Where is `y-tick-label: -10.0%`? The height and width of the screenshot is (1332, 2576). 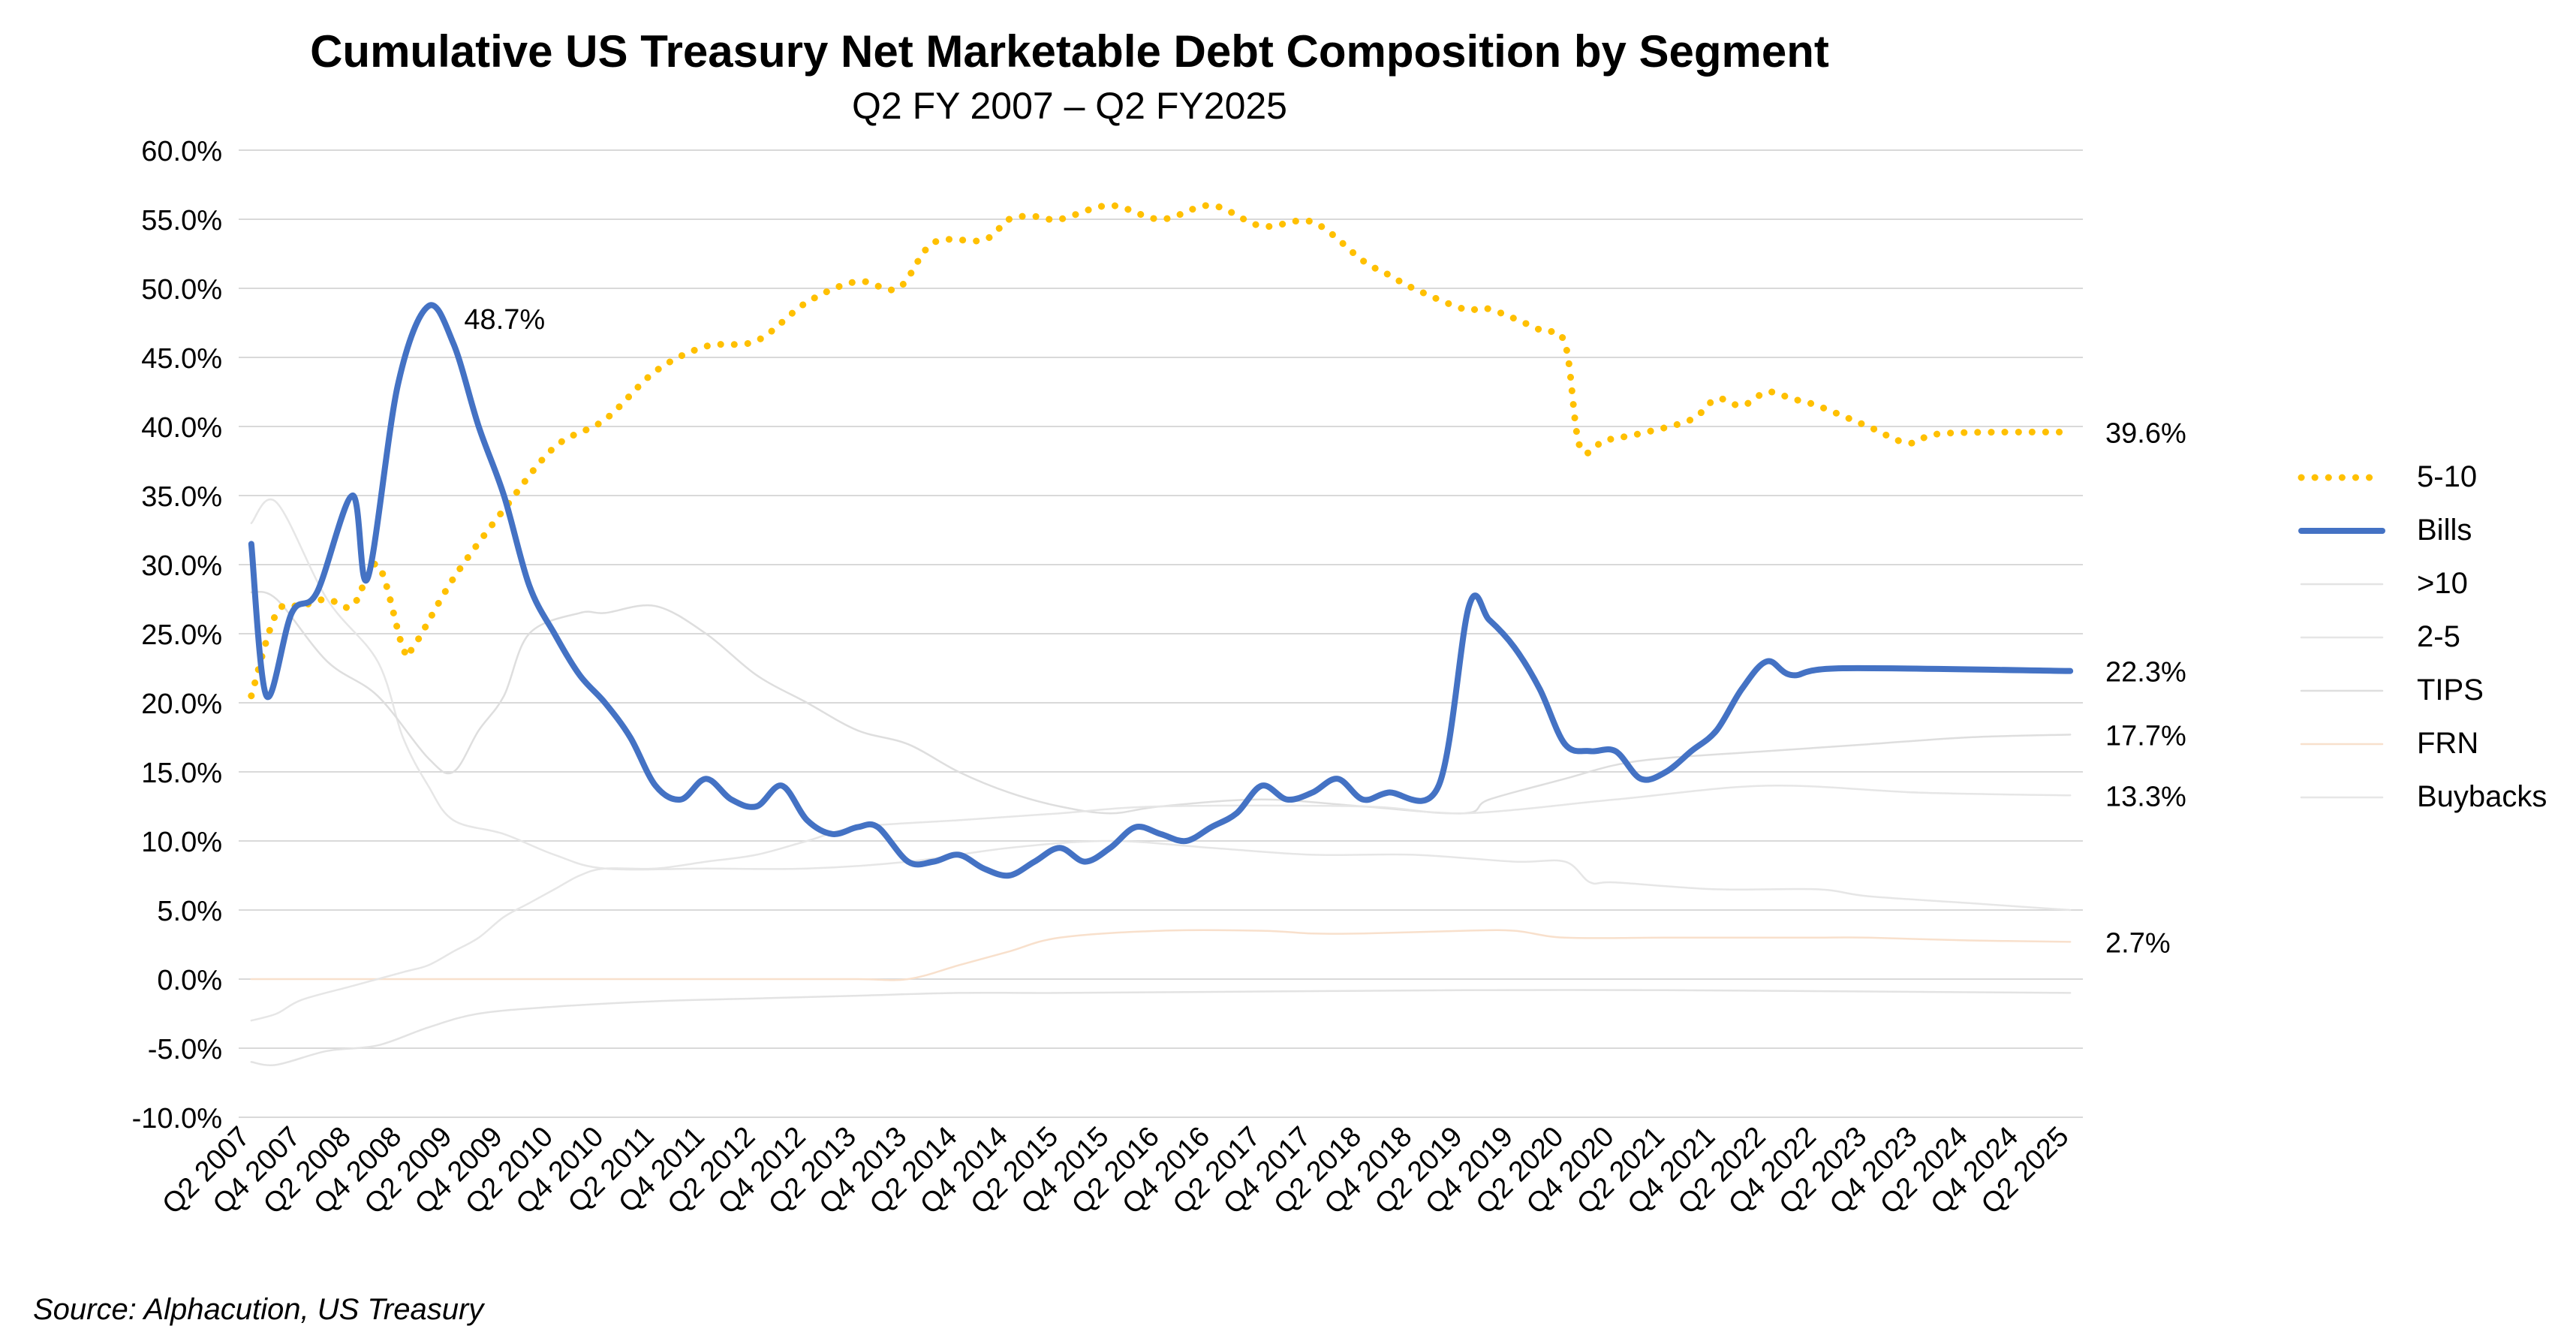
y-tick-label: -10.0% is located at coordinates (177, 1119).